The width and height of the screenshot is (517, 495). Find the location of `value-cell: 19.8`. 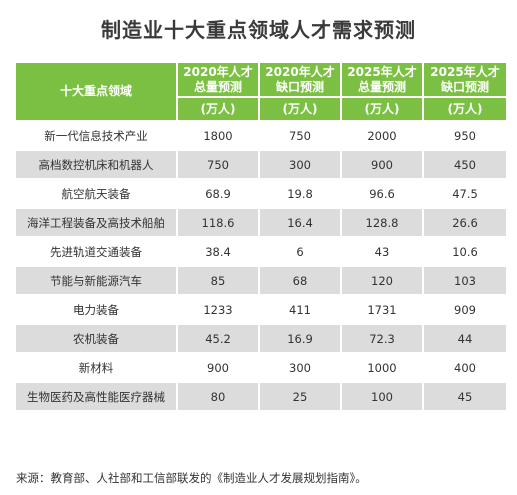

value-cell: 19.8 is located at coordinates (301, 194).